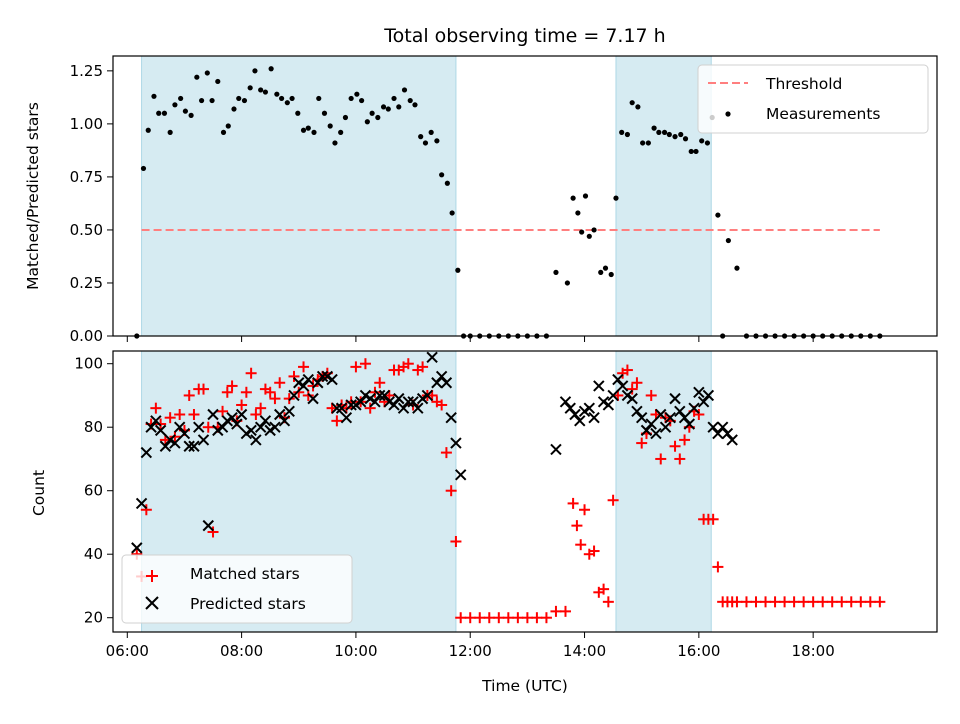 This screenshot has width=960, height=724. What do you see at coordinates (39, 493) in the screenshot?
I see `y-axis-label: Count` at bounding box center [39, 493].